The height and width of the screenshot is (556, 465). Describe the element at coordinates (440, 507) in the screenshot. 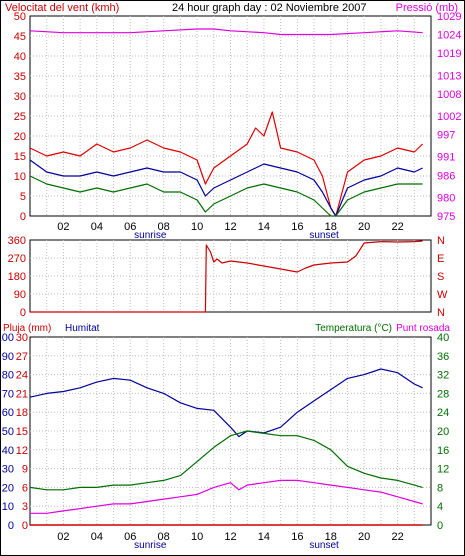

I see `temperature-tick-label: 4` at that location.